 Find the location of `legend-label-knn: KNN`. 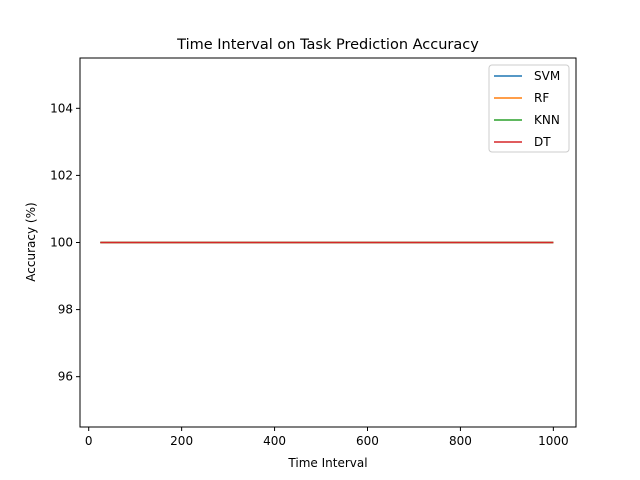

legend-label-knn: KNN is located at coordinates (547, 120).